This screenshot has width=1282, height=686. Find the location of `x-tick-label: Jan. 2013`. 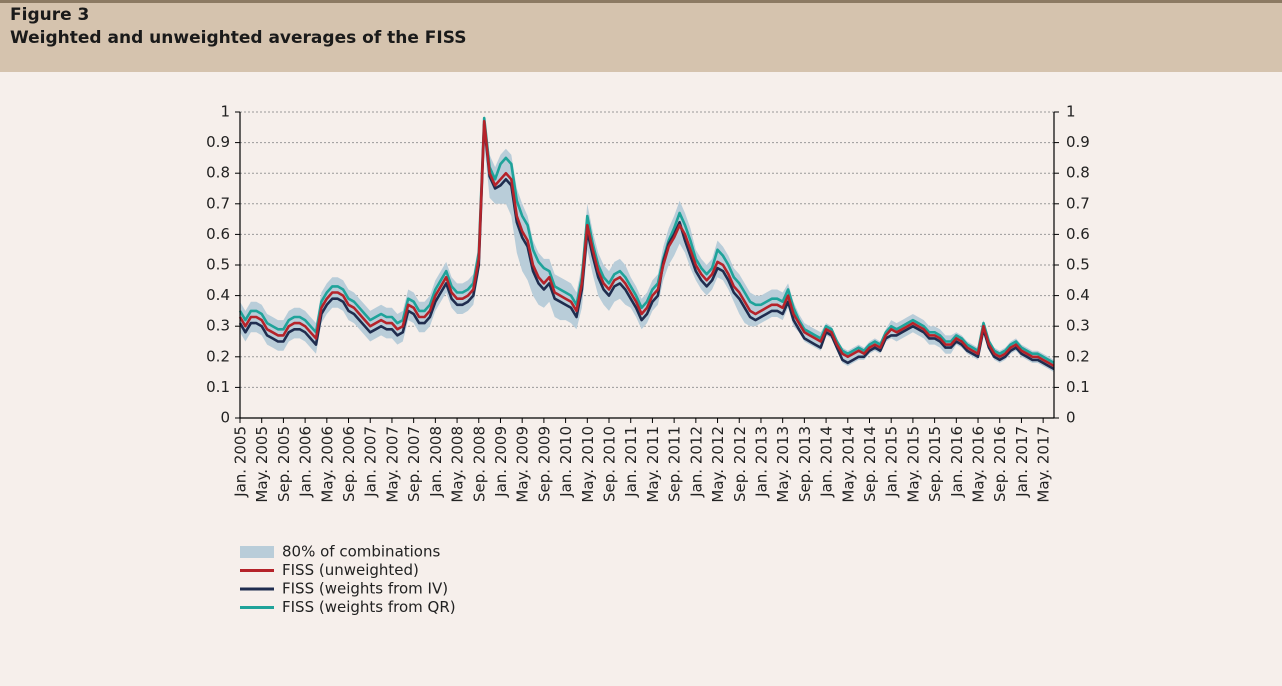

x-tick-label: Jan. 2013 is located at coordinates (761, 462).